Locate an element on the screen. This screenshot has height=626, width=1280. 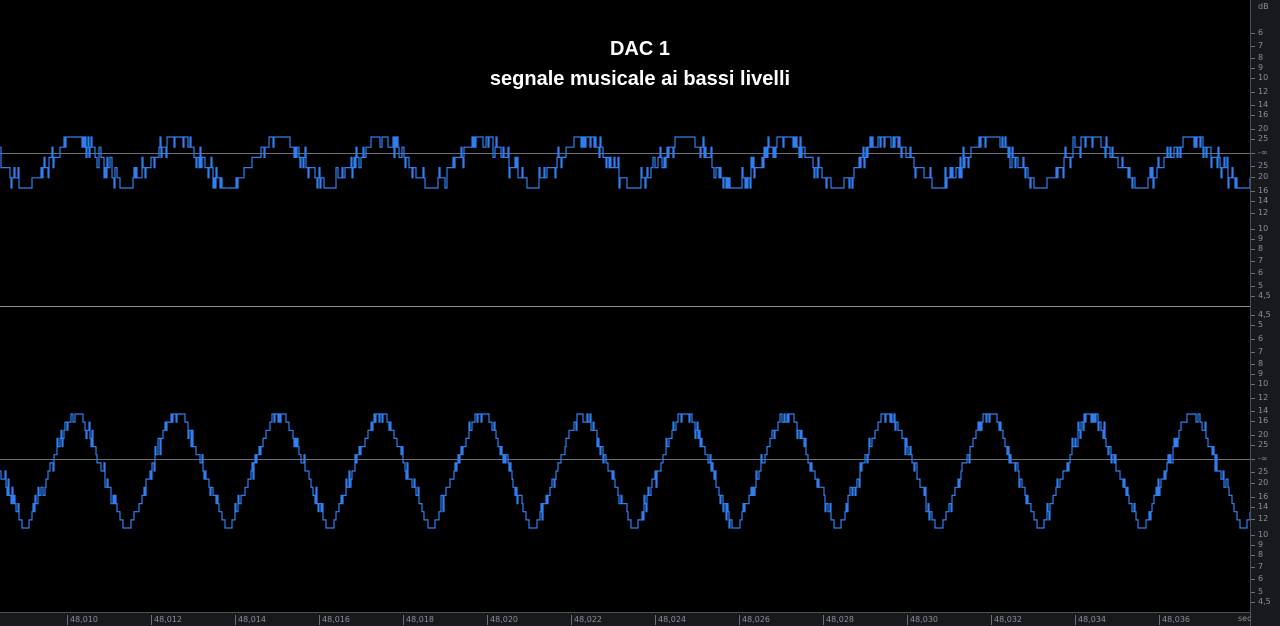
time-tick-label: 48,034 is located at coordinates (1090, 620).